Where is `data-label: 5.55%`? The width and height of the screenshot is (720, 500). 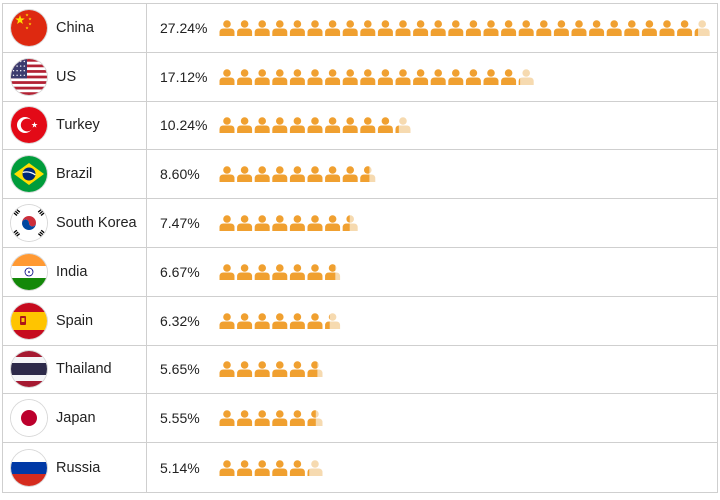
data-label: 5.55% is located at coordinates (180, 418).